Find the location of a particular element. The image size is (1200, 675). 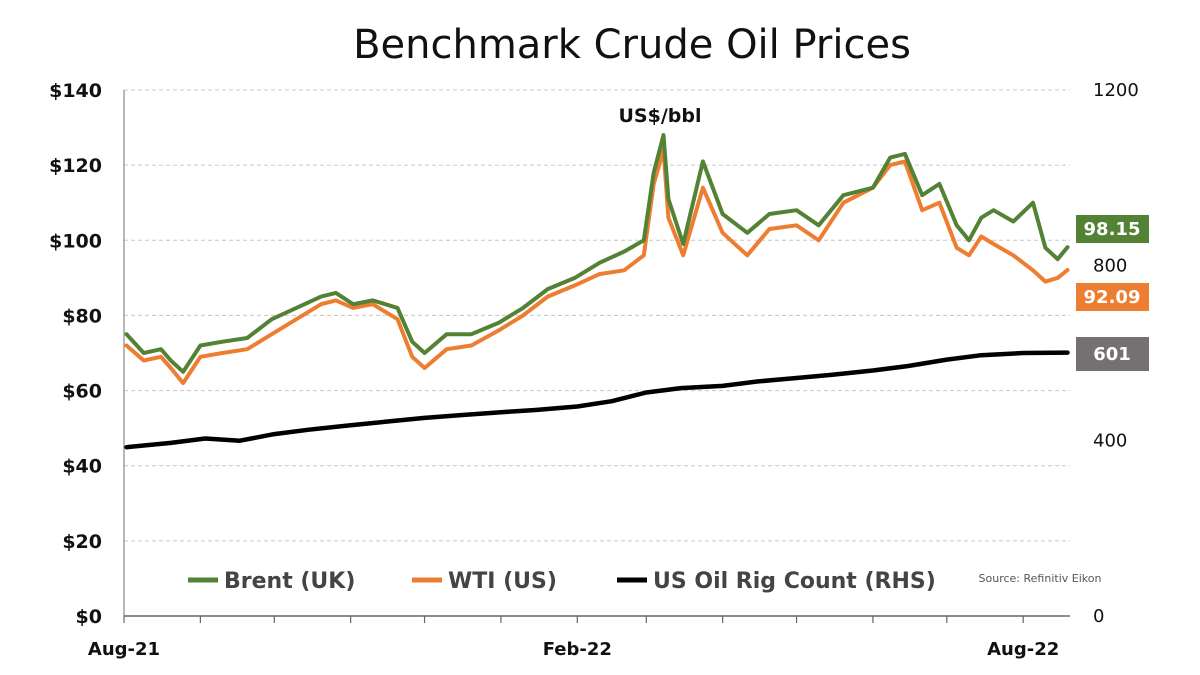

left-tick-label: $60 is located at coordinates (82, 392).